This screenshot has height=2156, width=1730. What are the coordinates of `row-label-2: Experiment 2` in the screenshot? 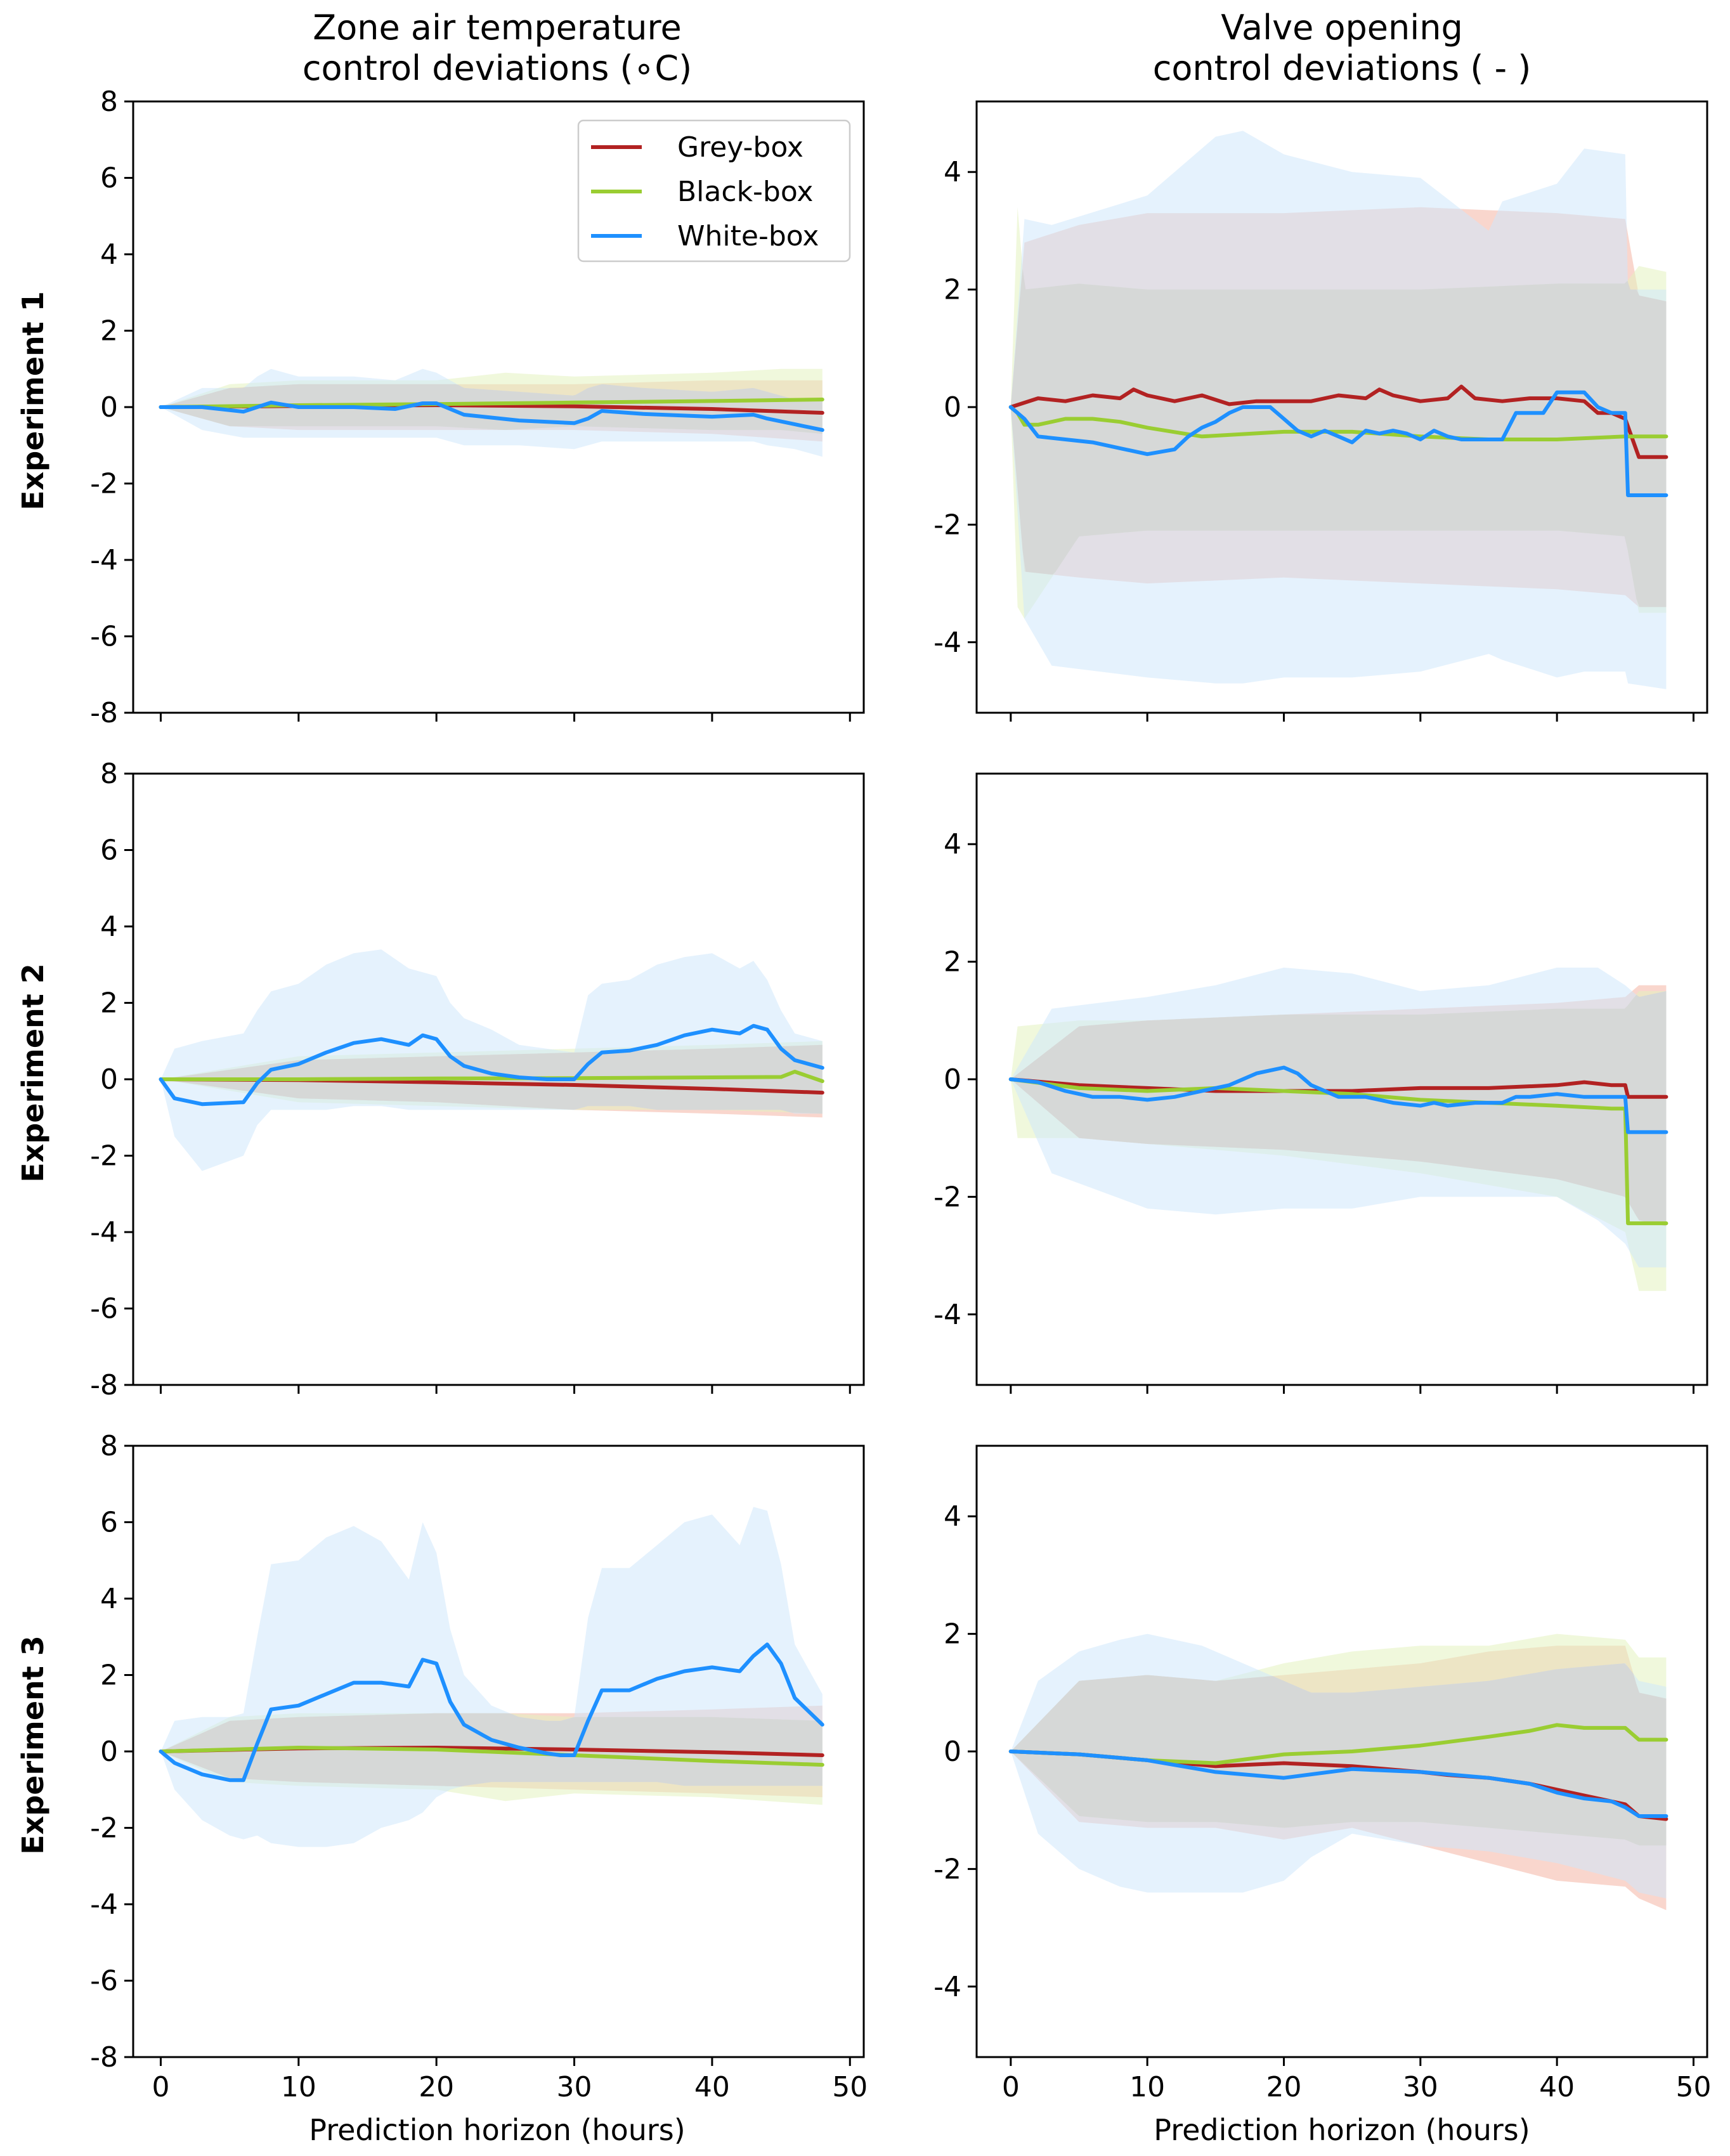 It's located at (33, 1073).